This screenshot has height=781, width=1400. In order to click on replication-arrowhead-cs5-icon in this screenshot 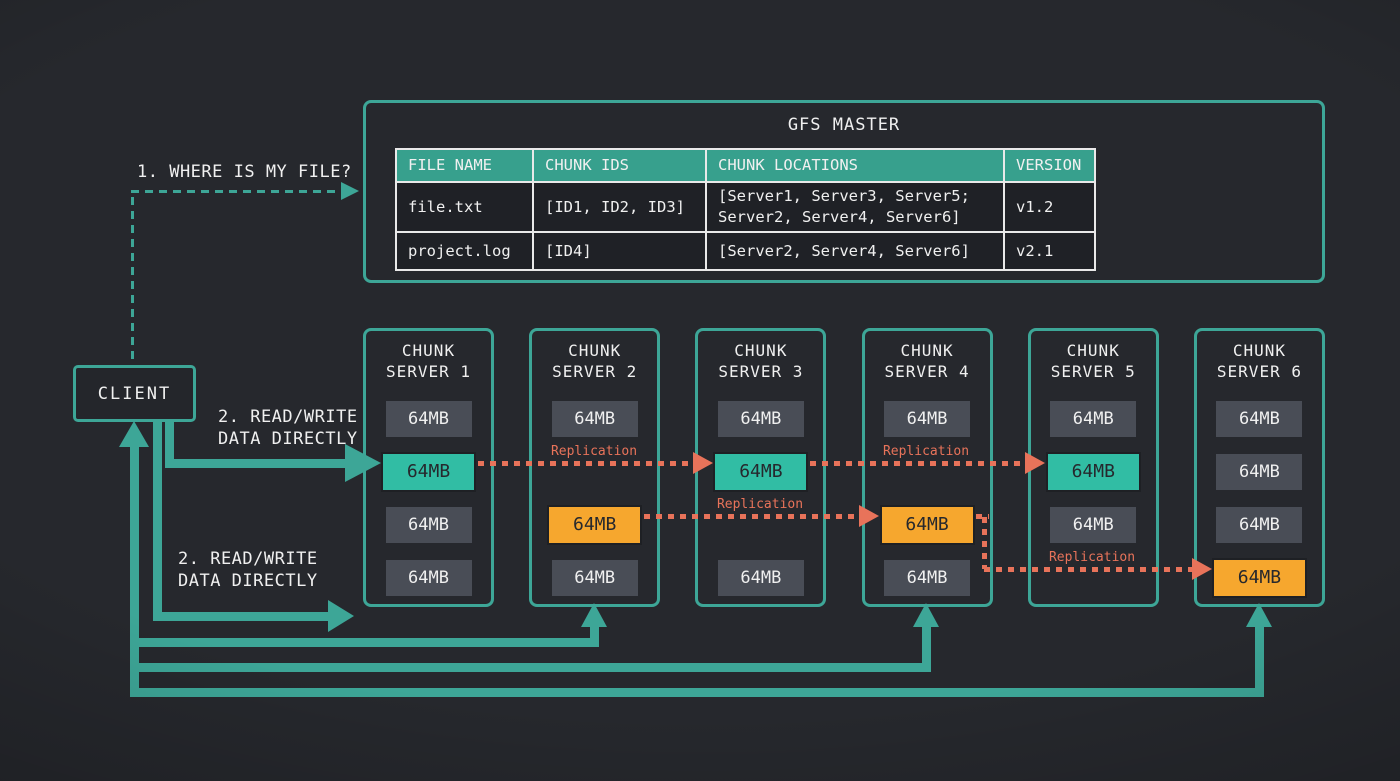, I will do `click(1035, 463)`.